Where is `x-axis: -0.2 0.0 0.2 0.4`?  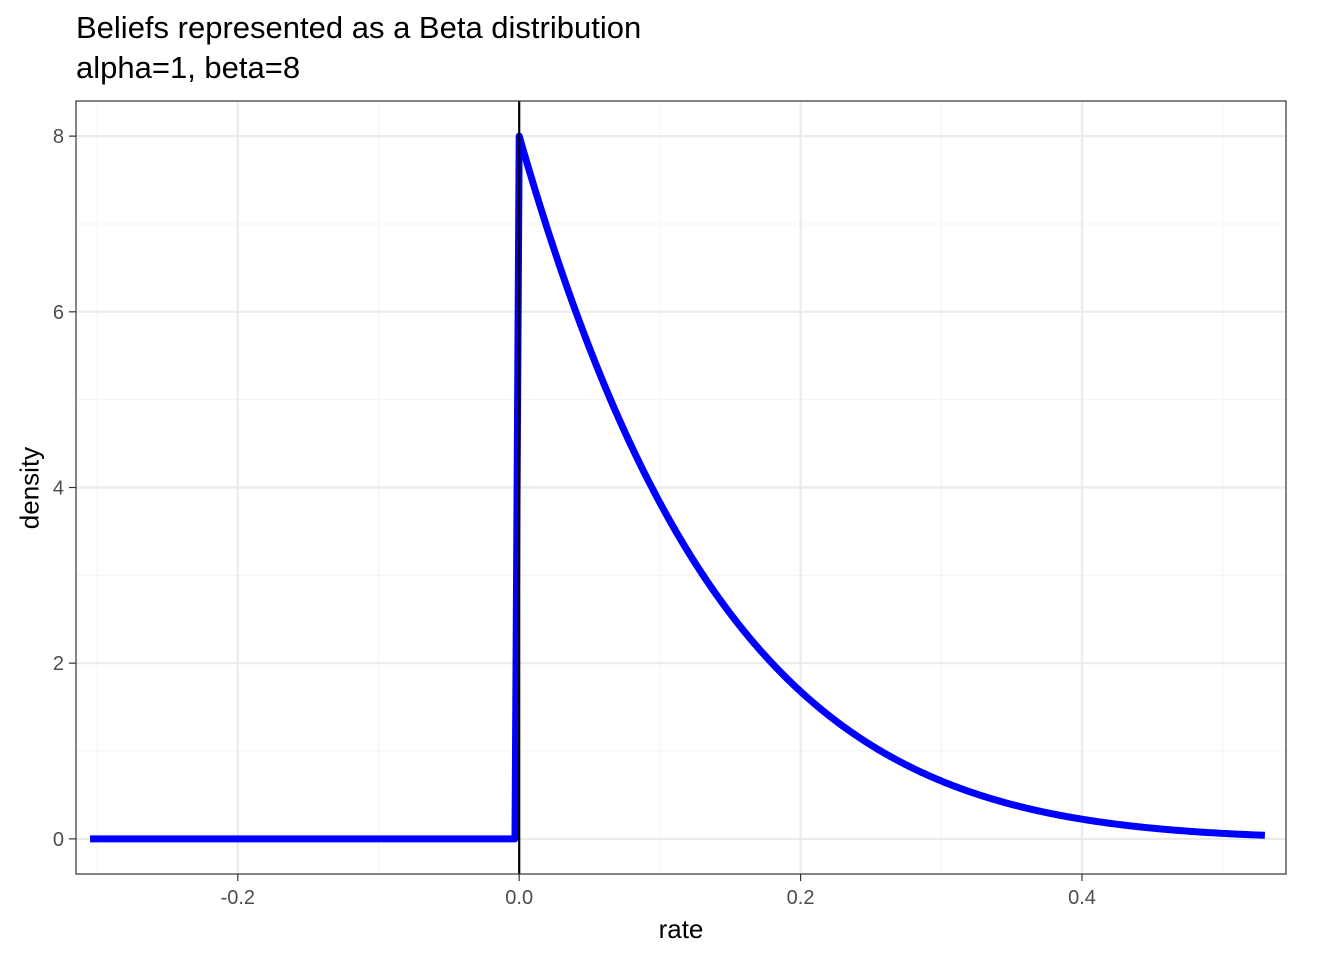
x-axis: -0.2 0.0 0.2 0.4 is located at coordinates (658, 891).